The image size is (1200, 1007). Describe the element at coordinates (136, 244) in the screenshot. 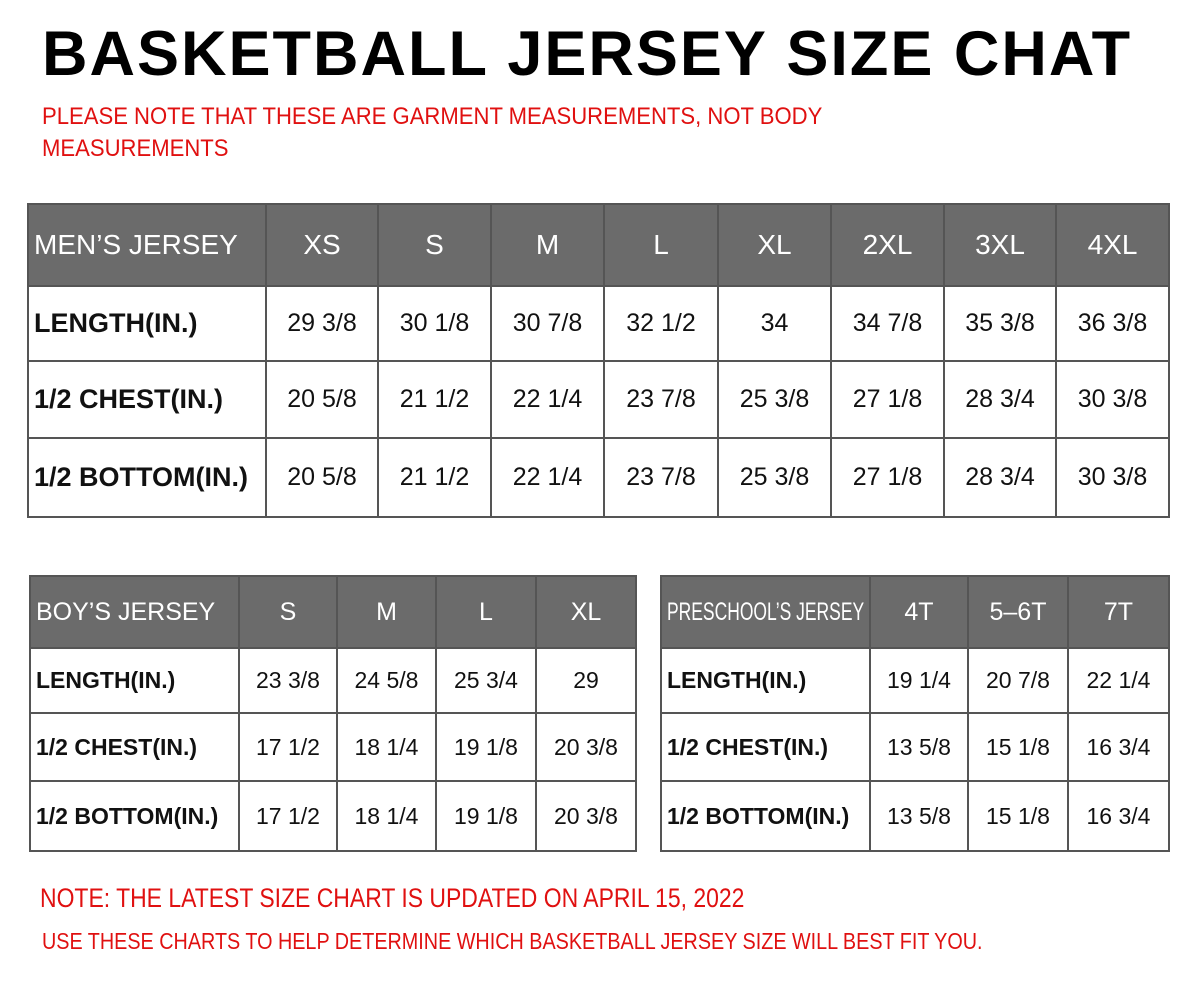

I see `cell-label-text: MEN’S JERSEY` at that location.